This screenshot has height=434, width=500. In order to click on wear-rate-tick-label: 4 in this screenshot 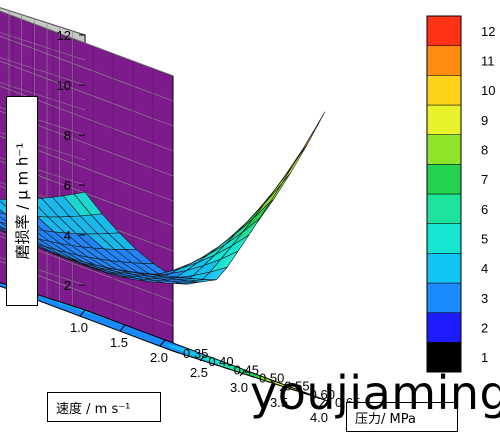, I will do `click(67, 235)`.